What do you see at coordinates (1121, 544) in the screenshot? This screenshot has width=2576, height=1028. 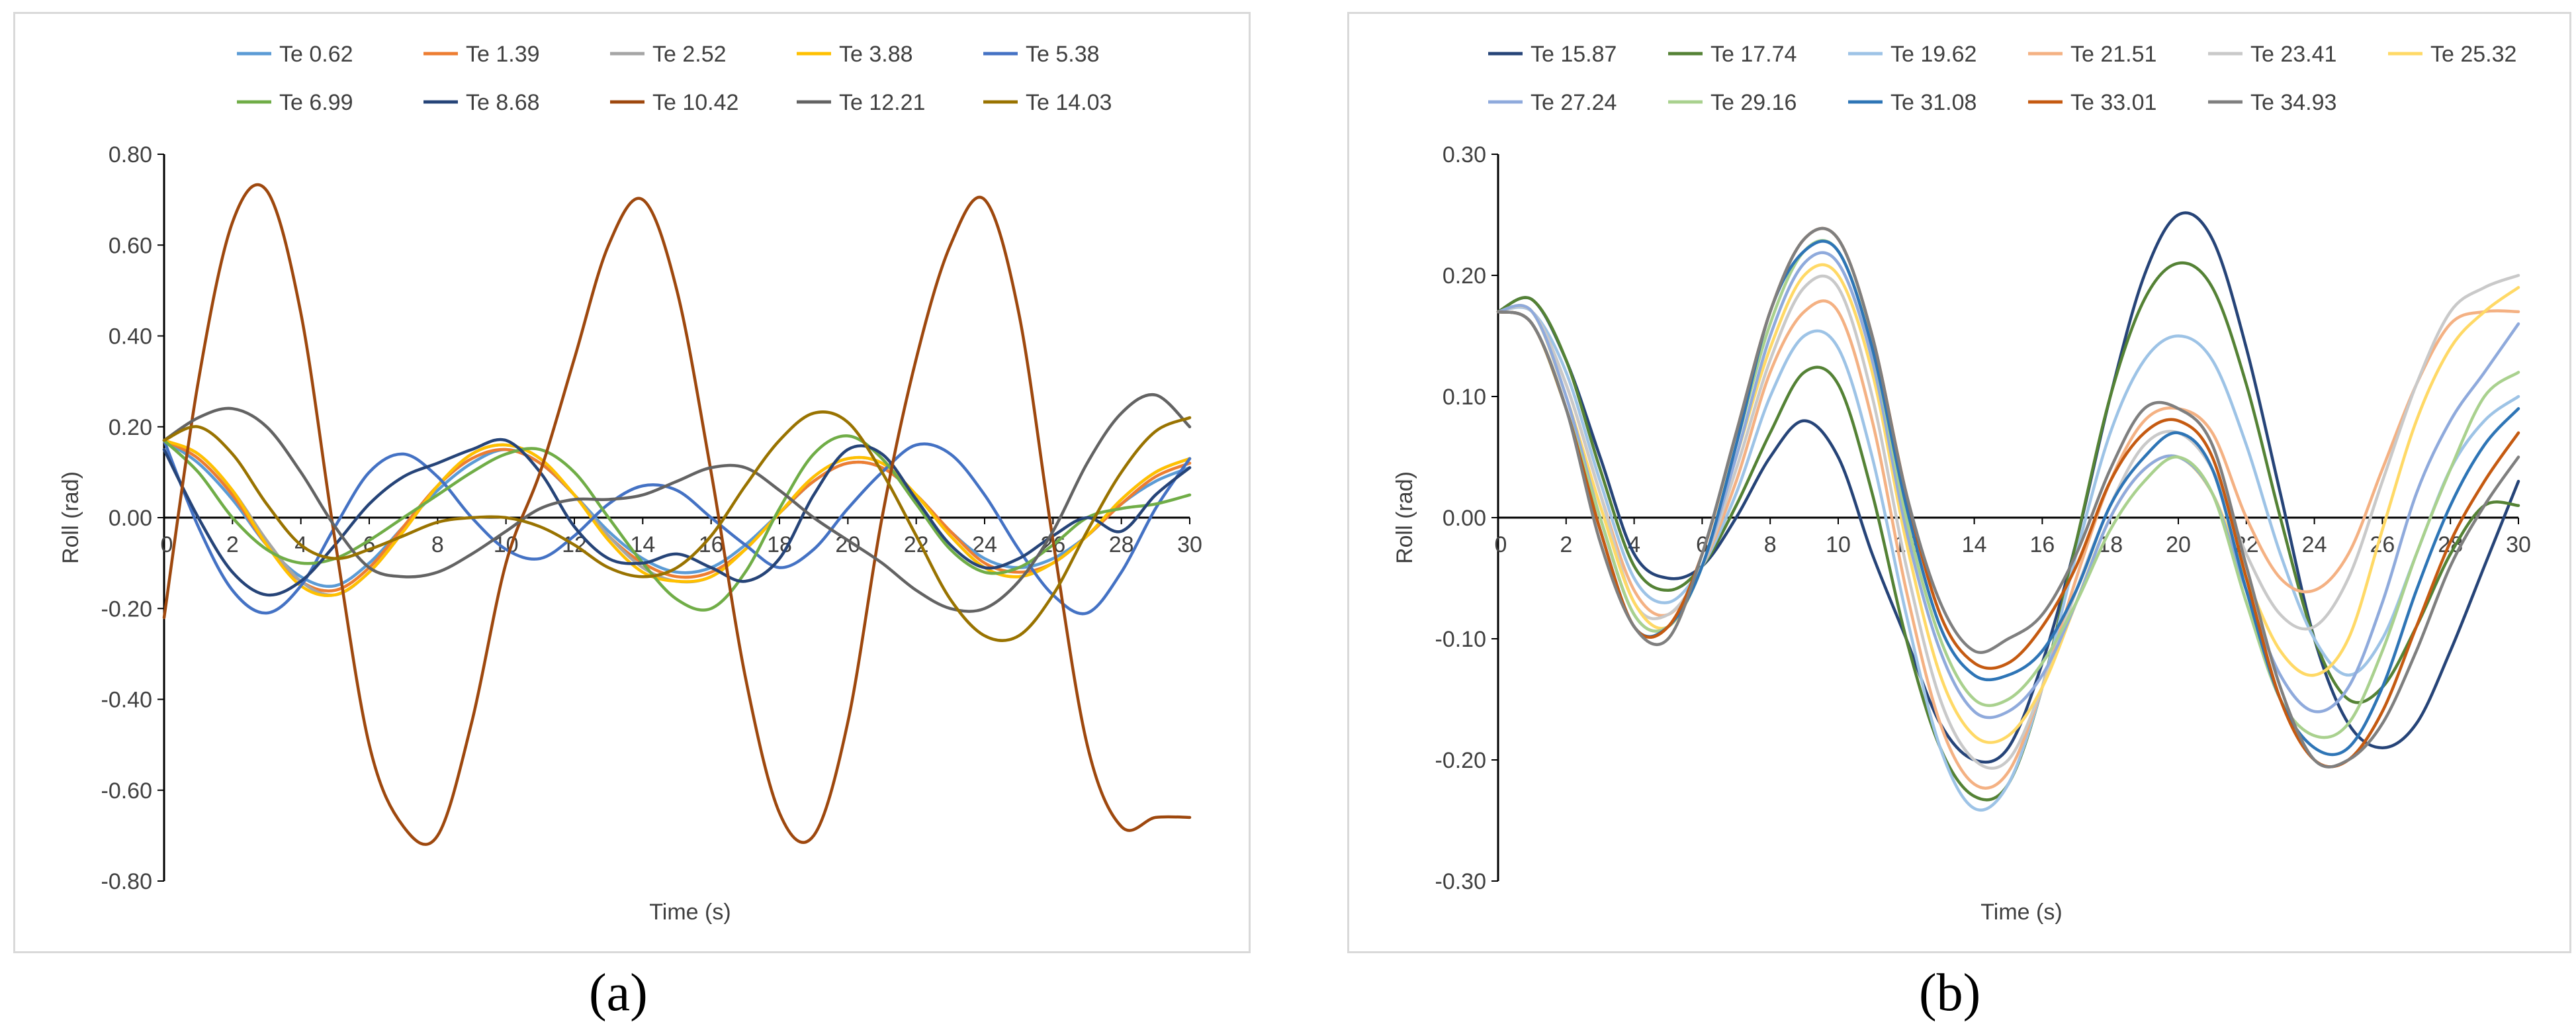 I see `x-tick-label: 28` at bounding box center [1121, 544].